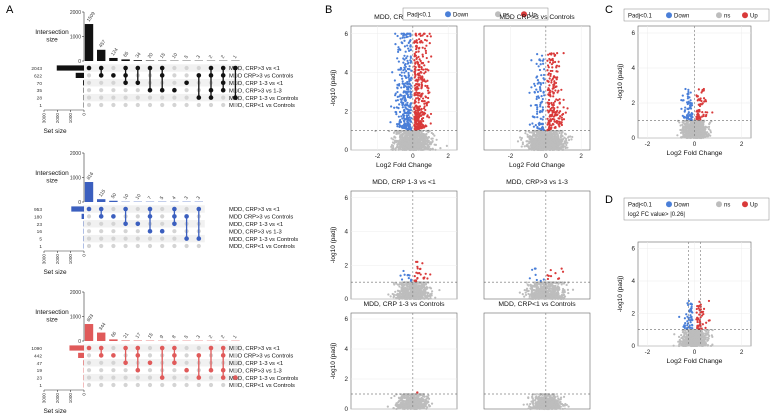  Describe the element at coordinates (150, 198) in the screenshot. I see `intersection-bar-value: 7` at that location.